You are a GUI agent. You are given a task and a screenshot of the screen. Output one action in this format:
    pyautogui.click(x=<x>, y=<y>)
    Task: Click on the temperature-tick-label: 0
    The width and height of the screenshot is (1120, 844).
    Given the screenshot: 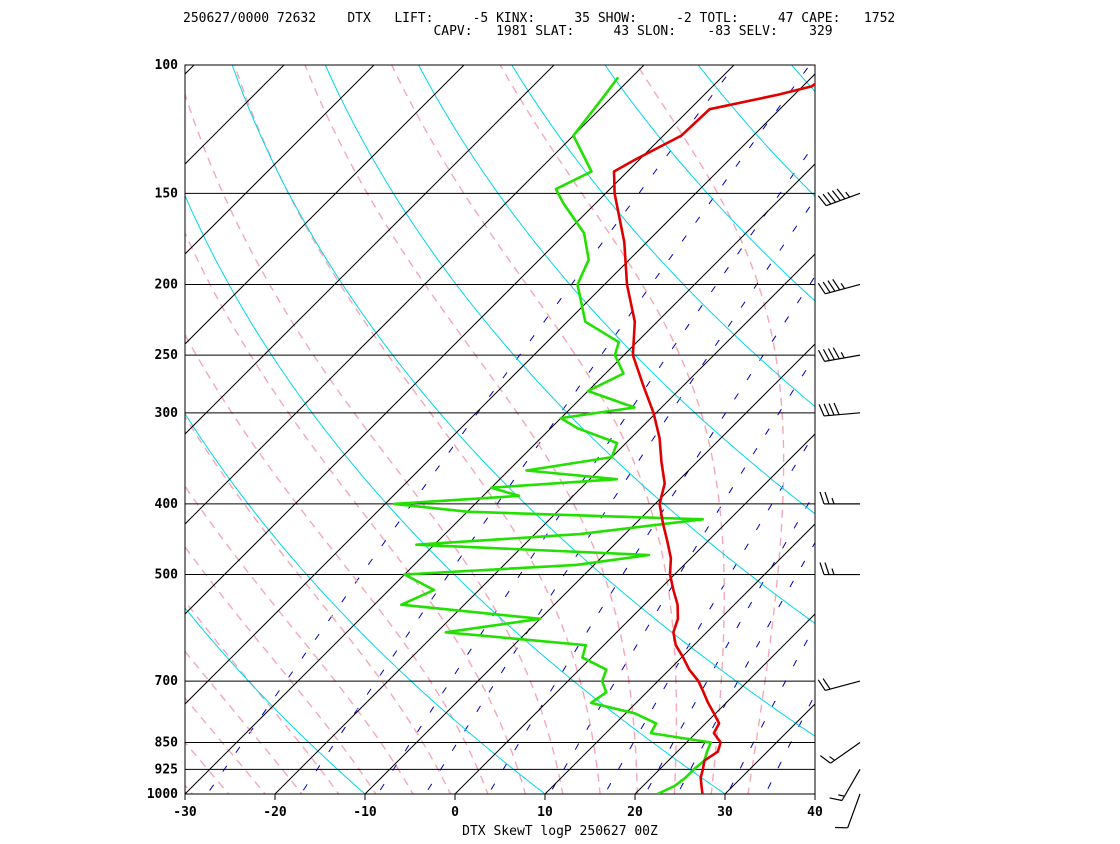 What is the action you would take?
    pyautogui.click(x=455, y=812)
    